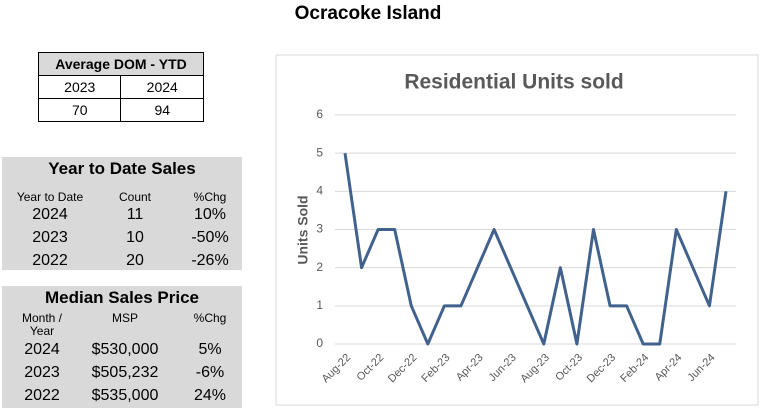 This screenshot has height=408, width=763. What do you see at coordinates (210, 260) in the screenshot?
I see `ytd-cell: -26%` at bounding box center [210, 260].